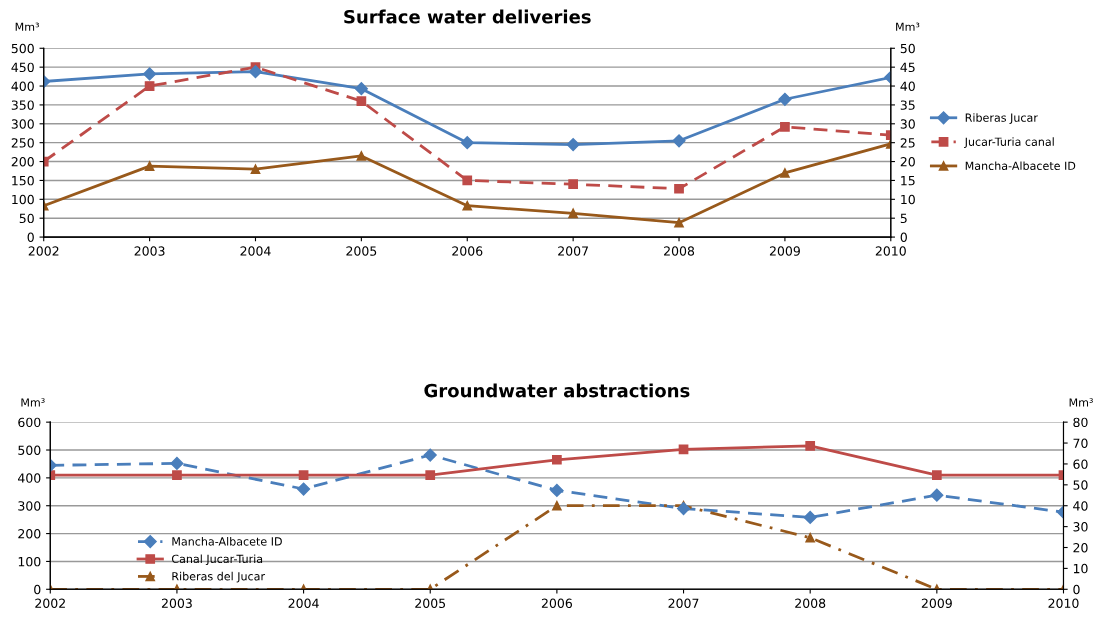 The width and height of the screenshot is (1093, 619). I want to click on legend-label: Riberas Jucar, so click(1001, 118).